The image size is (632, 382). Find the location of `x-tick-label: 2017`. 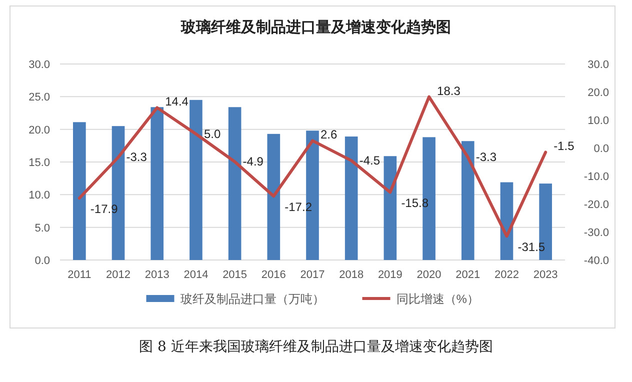

x-tick-label: 2017 is located at coordinates (312, 275).